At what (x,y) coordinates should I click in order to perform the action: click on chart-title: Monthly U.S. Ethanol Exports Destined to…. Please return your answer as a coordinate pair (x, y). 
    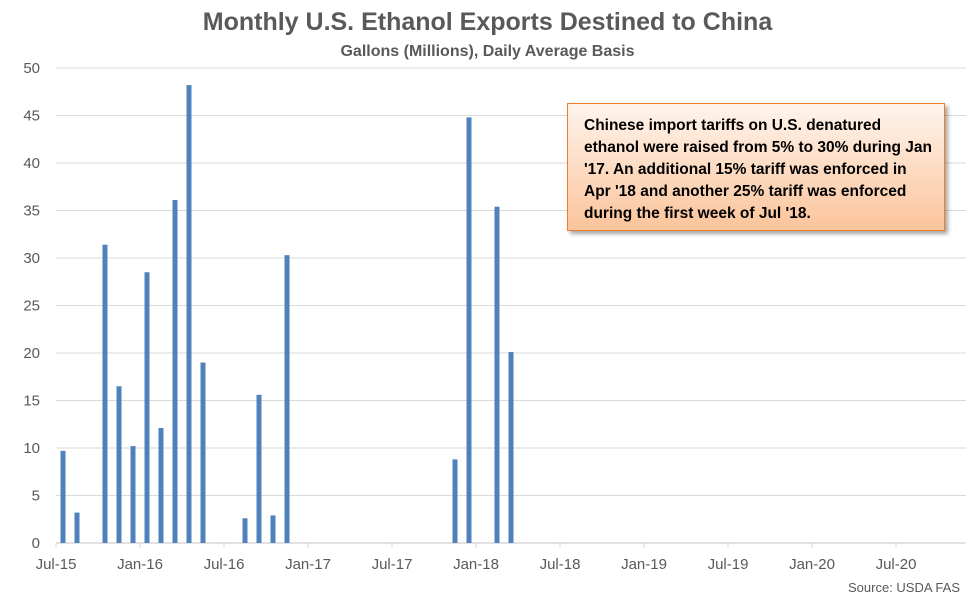
    Looking at the image, I should click on (487, 22).